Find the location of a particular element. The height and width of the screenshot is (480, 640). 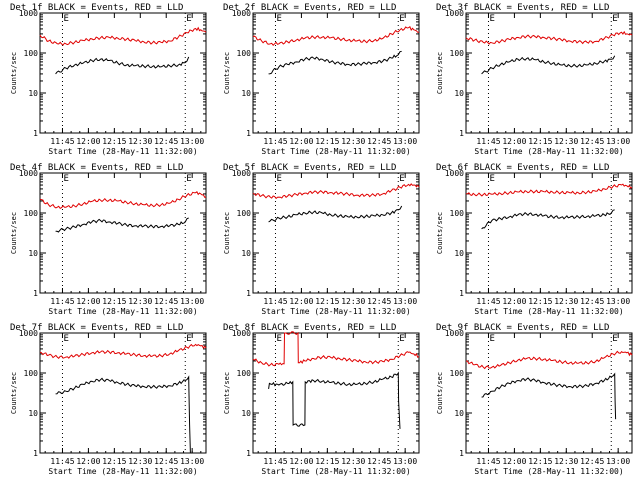

chart-title: Det 7f BLACK = Events, RED = LLD is located at coordinates (96, 328).